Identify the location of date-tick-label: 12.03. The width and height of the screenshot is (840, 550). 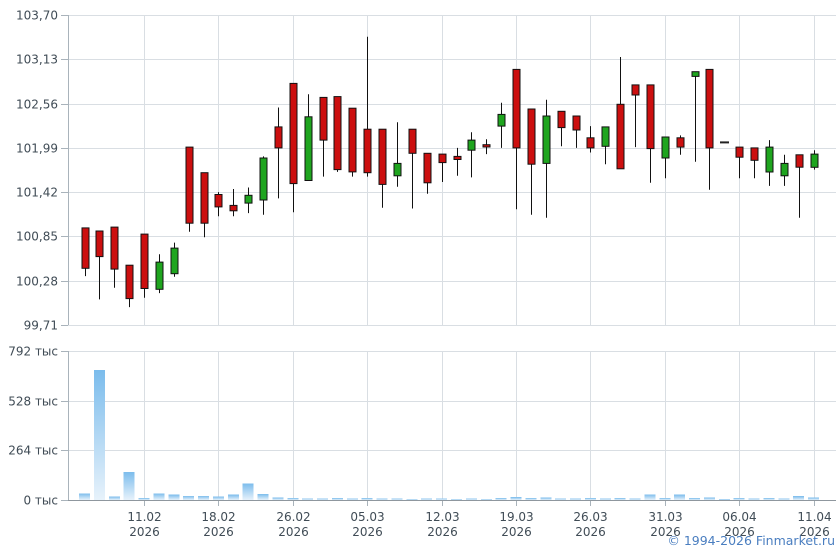
(442, 517).